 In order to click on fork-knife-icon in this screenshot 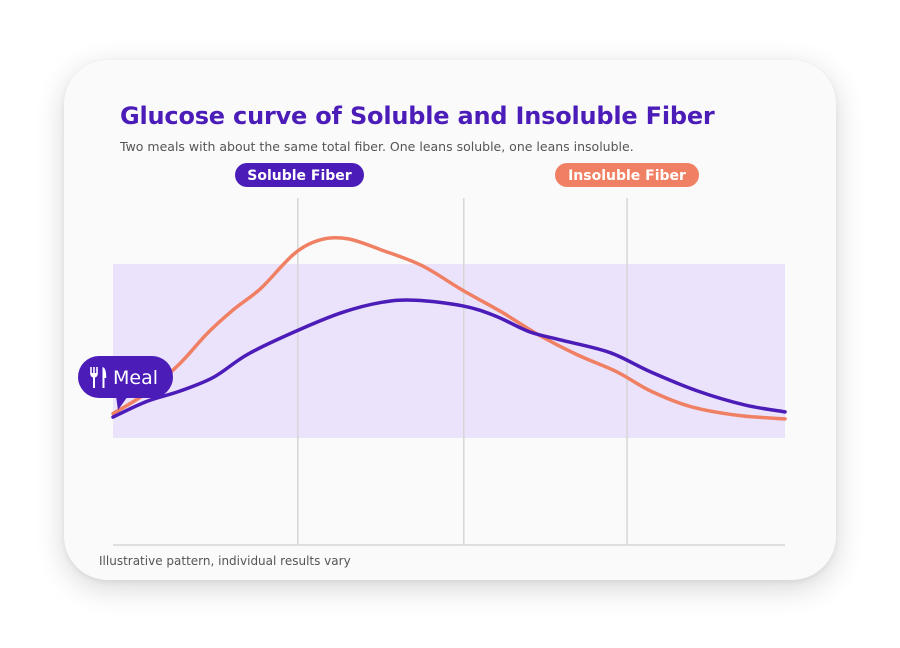, I will do `click(98, 377)`.